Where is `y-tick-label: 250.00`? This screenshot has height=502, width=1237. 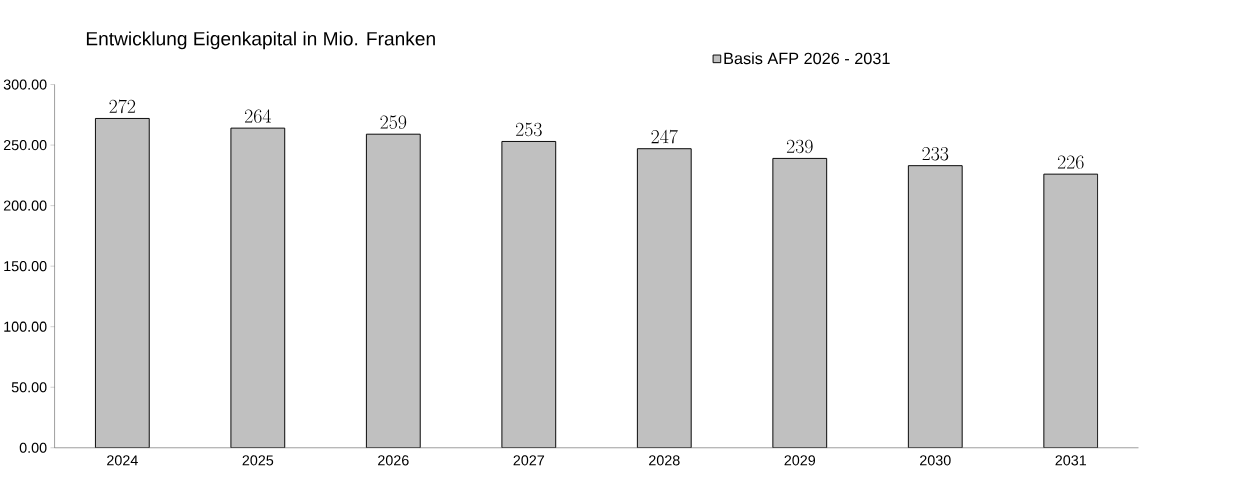
y-tick-label: 250.00 is located at coordinates (25, 145).